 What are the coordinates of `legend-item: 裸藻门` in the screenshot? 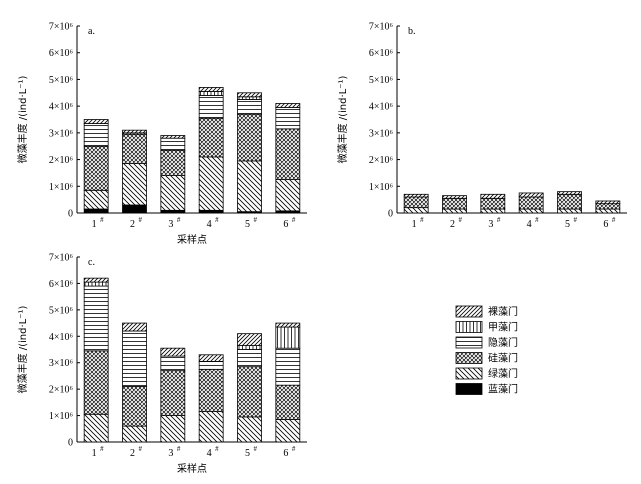 It's located at (486, 311).